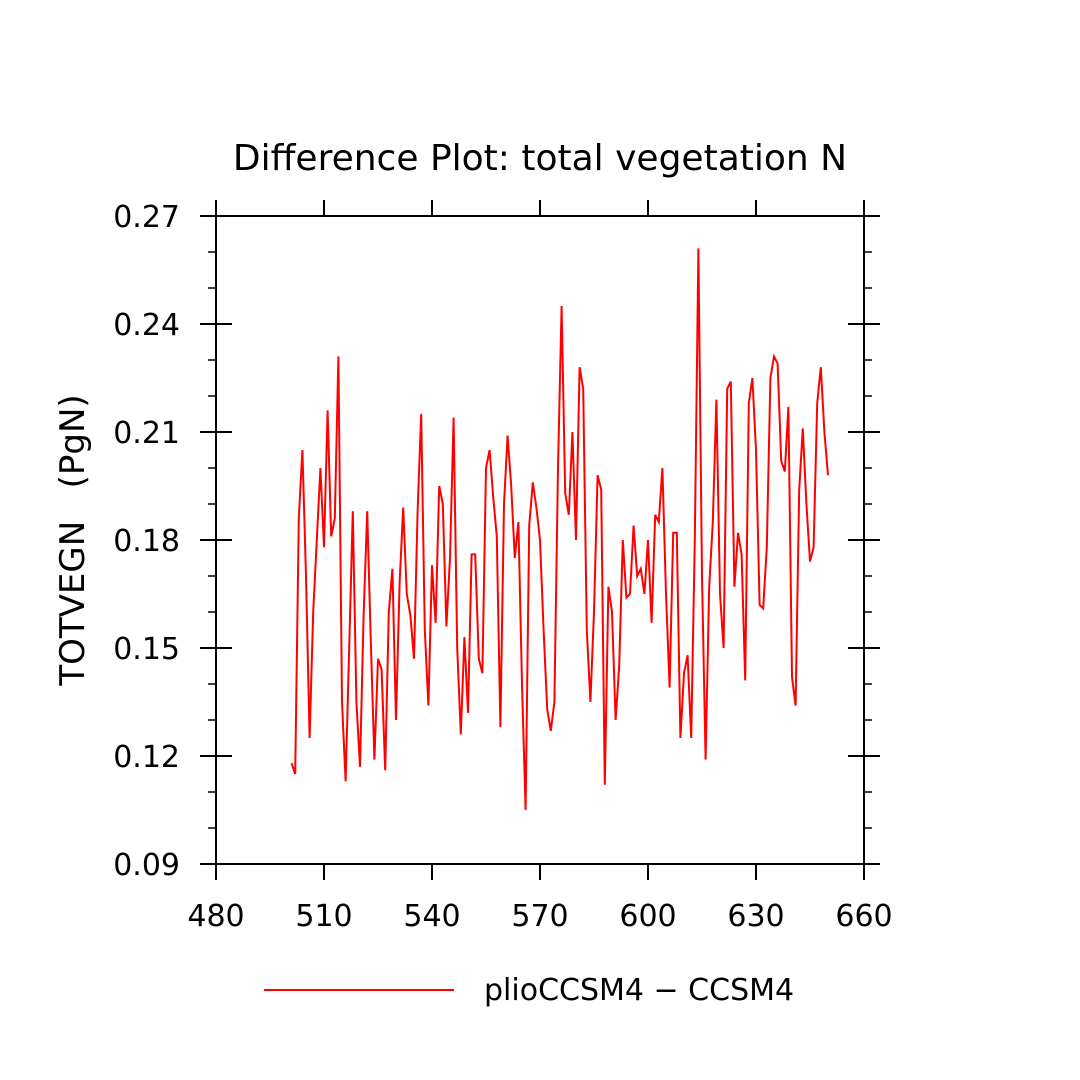  Describe the element at coordinates (146, 649) in the screenshot. I see `y-tick-label: 0.15` at that location.